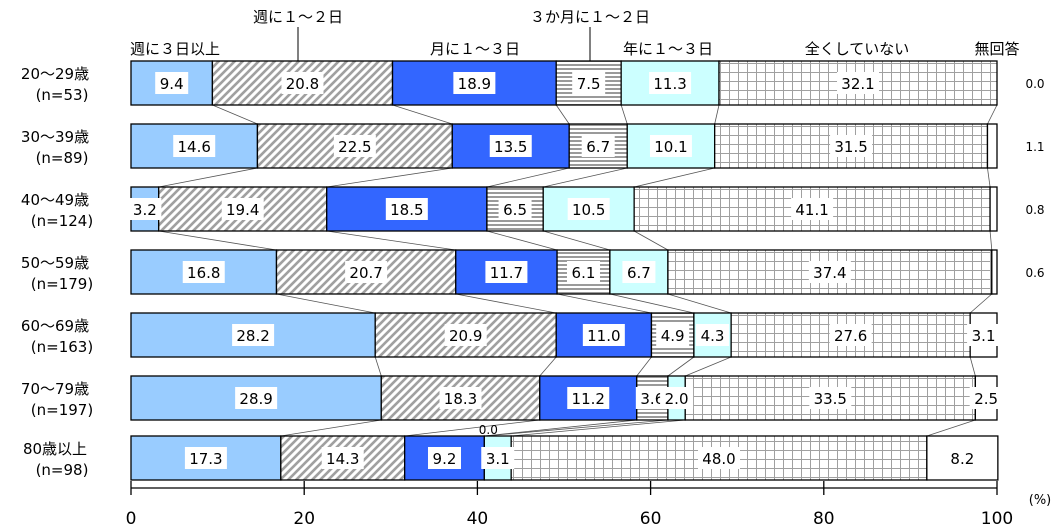 The width and height of the screenshot is (1059, 527). What do you see at coordinates (55, 200) in the screenshot?
I see `category-label: 40～49歳` at bounding box center [55, 200].